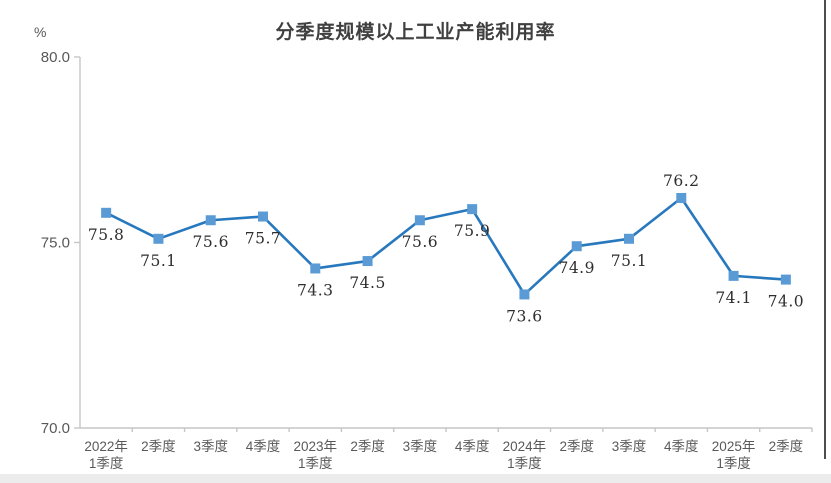  Describe the element at coordinates (733, 298) in the screenshot. I see `data-point-label: 74.1` at that location.